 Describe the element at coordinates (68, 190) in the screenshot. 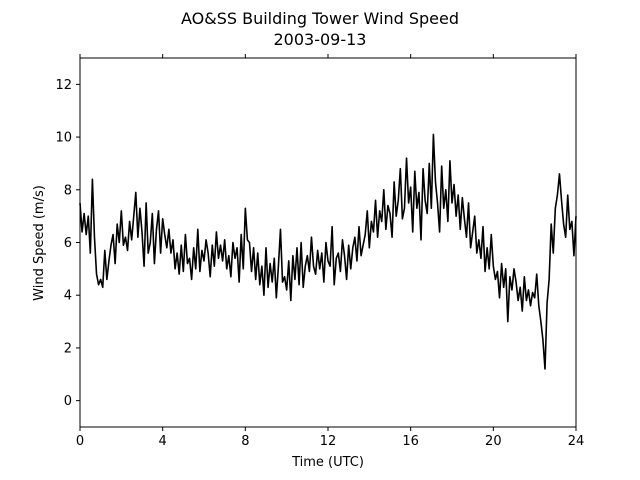

I see `y-tick-label: 8` at that location.